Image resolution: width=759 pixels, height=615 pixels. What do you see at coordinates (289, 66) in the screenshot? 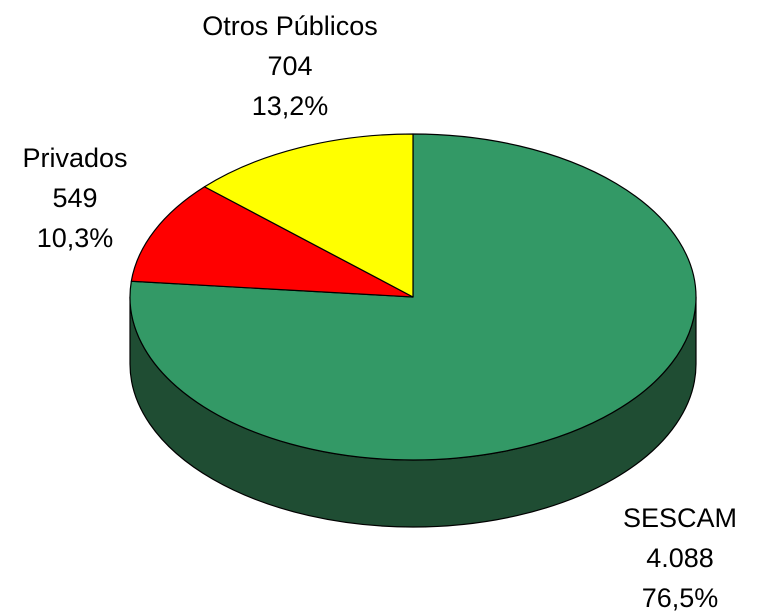
I see `value-label: 704` at bounding box center [289, 66].